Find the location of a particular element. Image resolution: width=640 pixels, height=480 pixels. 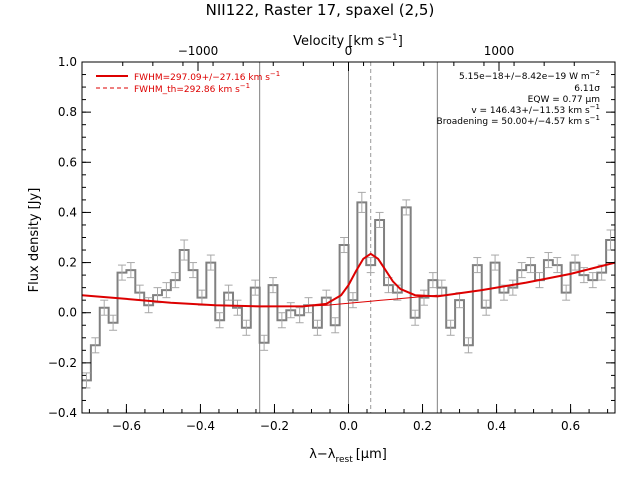

annotation-eqw: EQW = 0.77 μm is located at coordinates (564, 100).